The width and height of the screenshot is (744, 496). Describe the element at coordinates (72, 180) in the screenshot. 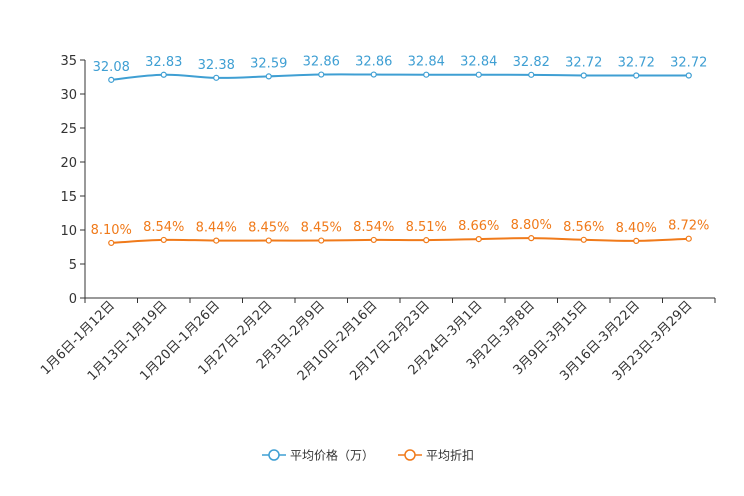

I see `y-axis-ticks: 0 5 10 15 20 25 30 35` at that location.